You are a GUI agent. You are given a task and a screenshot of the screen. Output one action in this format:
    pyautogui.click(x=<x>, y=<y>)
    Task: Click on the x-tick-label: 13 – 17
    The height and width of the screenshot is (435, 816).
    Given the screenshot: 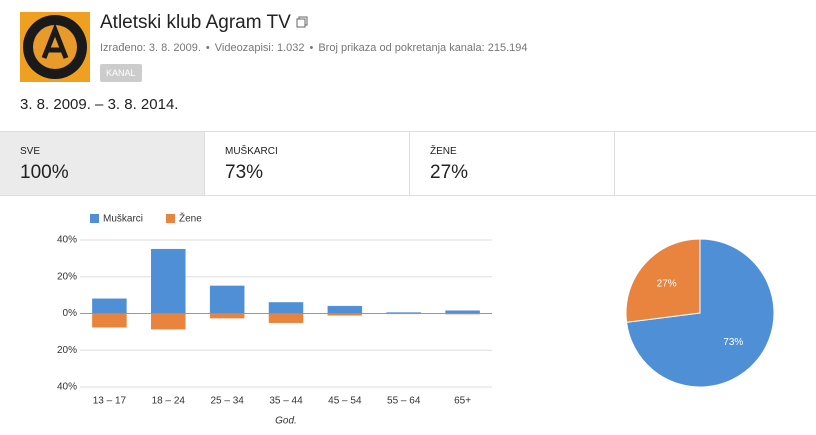 What is the action you would take?
    pyautogui.click(x=110, y=401)
    